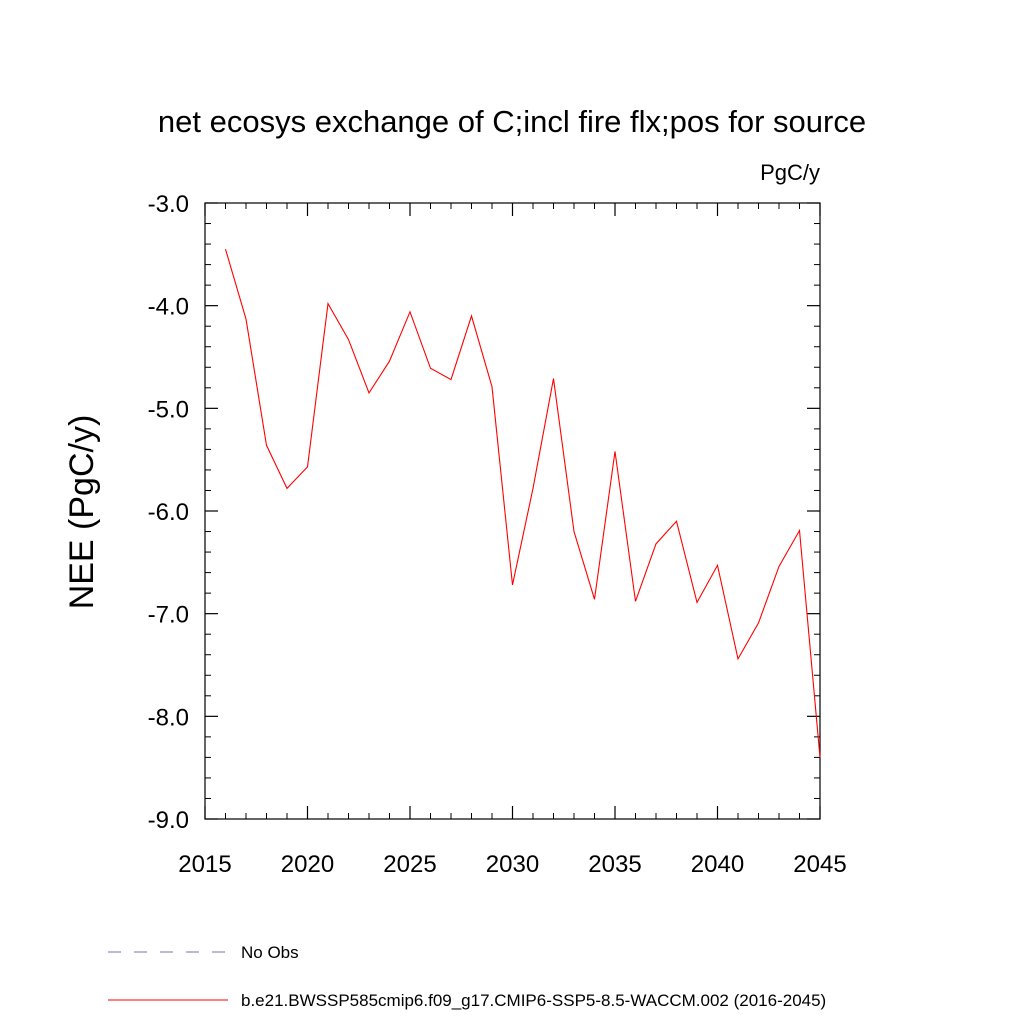 Image resolution: width=1024 pixels, height=1024 pixels. I want to click on y-axis-label: NEE (PgC/y), so click(82, 512).